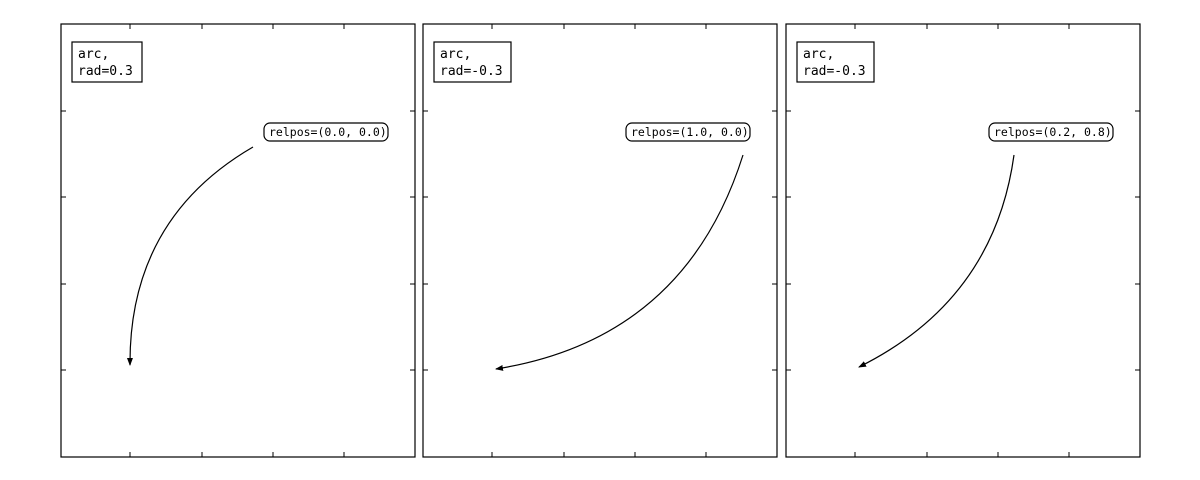  I want to click on annotation-label: relpos=(0.0, 0.0), so click(326, 132).